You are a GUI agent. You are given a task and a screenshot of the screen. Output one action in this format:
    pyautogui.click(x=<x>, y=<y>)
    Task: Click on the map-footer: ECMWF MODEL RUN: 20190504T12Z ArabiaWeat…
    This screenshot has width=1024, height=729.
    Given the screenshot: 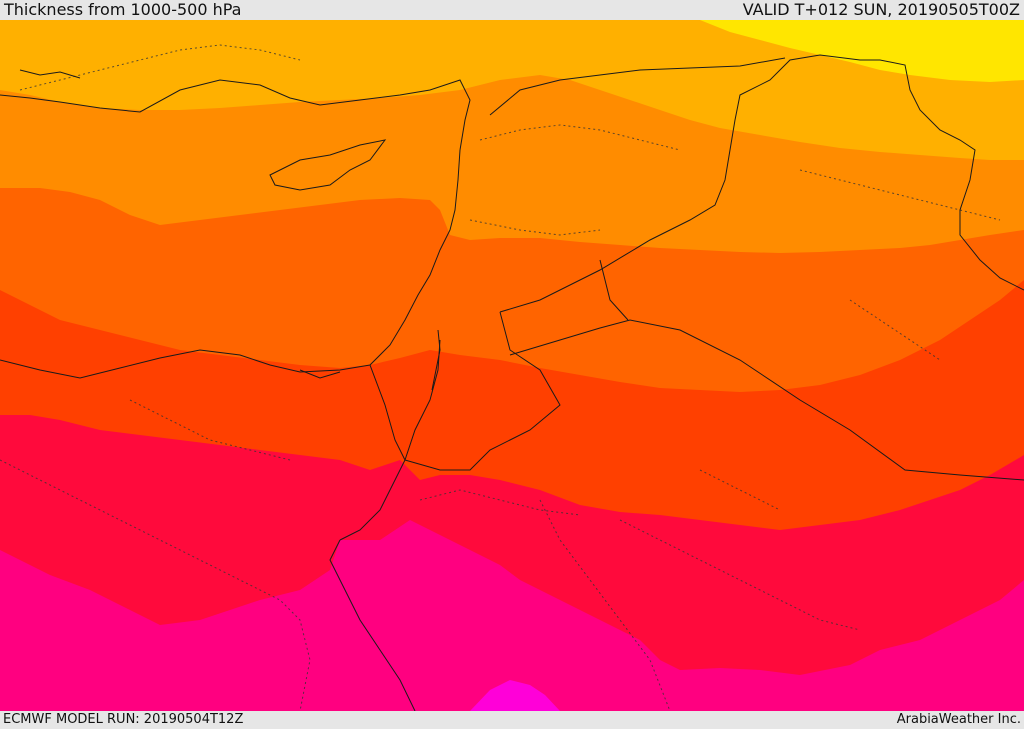 What is the action you would take?
    pyautogui.click(x=512, y=720)
    